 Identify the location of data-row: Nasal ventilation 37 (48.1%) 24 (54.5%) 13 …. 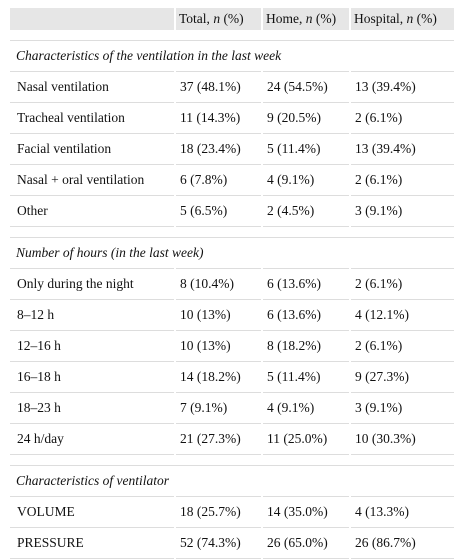
(233, 87).